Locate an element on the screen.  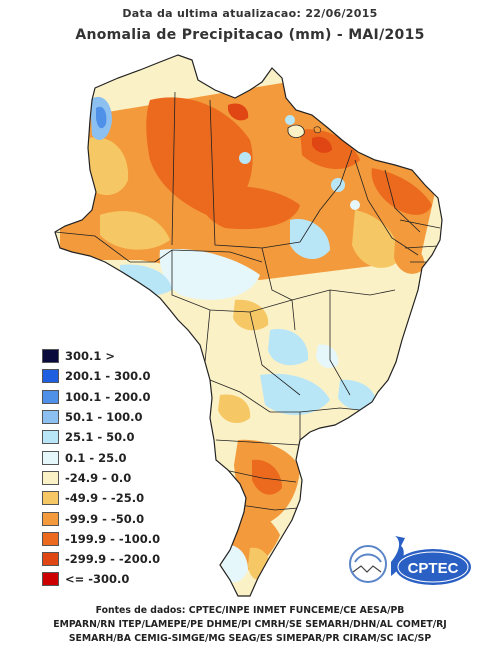
legend-label: -199.9 - -100.0 is located at coordinates (113, 538).